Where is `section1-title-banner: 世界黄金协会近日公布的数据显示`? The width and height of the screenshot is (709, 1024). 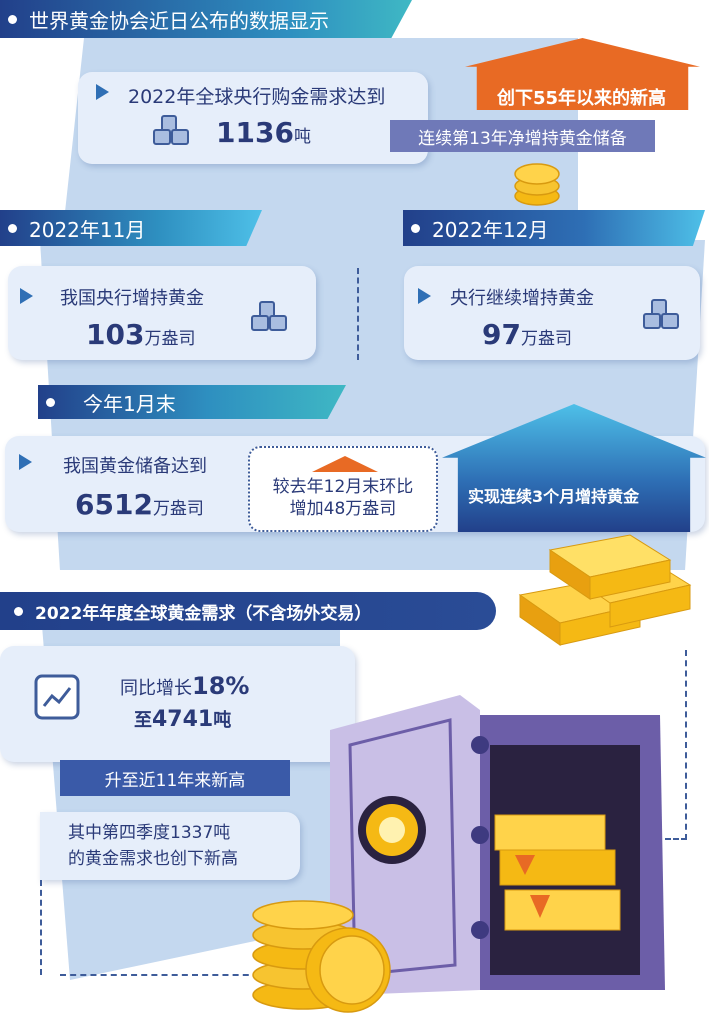 section1-title-banner: 世界黄金协会近日公布的数据显示 is located at coordinates (206, 19).